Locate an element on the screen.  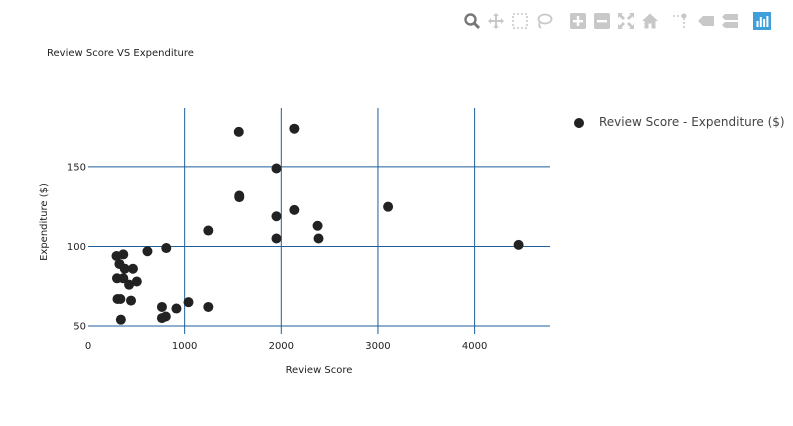
spike-lines-icon is located at coordinates (680, 21).